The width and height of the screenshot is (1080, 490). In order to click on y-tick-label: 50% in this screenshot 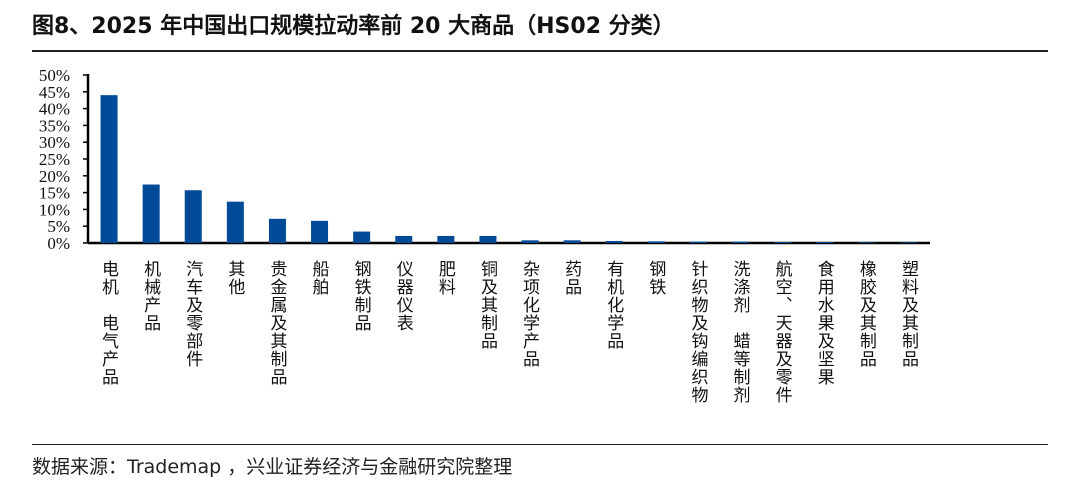, I will do `click(54, 75)`.